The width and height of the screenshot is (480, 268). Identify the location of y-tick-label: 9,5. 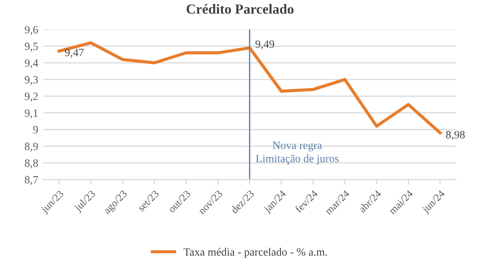
(31, 47).